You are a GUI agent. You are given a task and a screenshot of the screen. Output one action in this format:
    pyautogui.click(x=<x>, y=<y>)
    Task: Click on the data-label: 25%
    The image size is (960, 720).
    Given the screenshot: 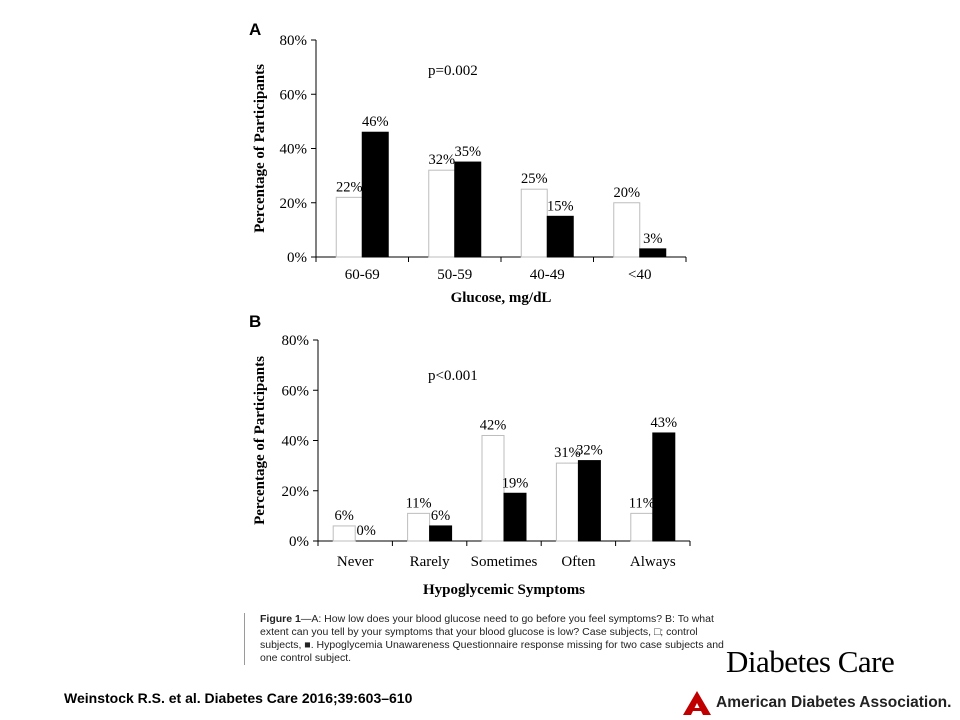 What is the action you would take?
    pyautogui.click(x=534, y=179)
    